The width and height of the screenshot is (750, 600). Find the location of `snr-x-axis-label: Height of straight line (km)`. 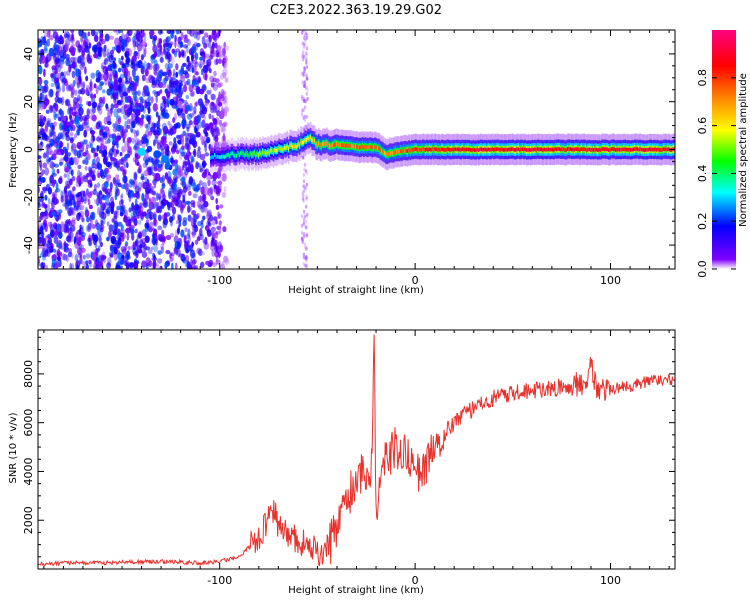

snr-x-axis-label: Height of straight line (km) is located at coordinates (356, 590).